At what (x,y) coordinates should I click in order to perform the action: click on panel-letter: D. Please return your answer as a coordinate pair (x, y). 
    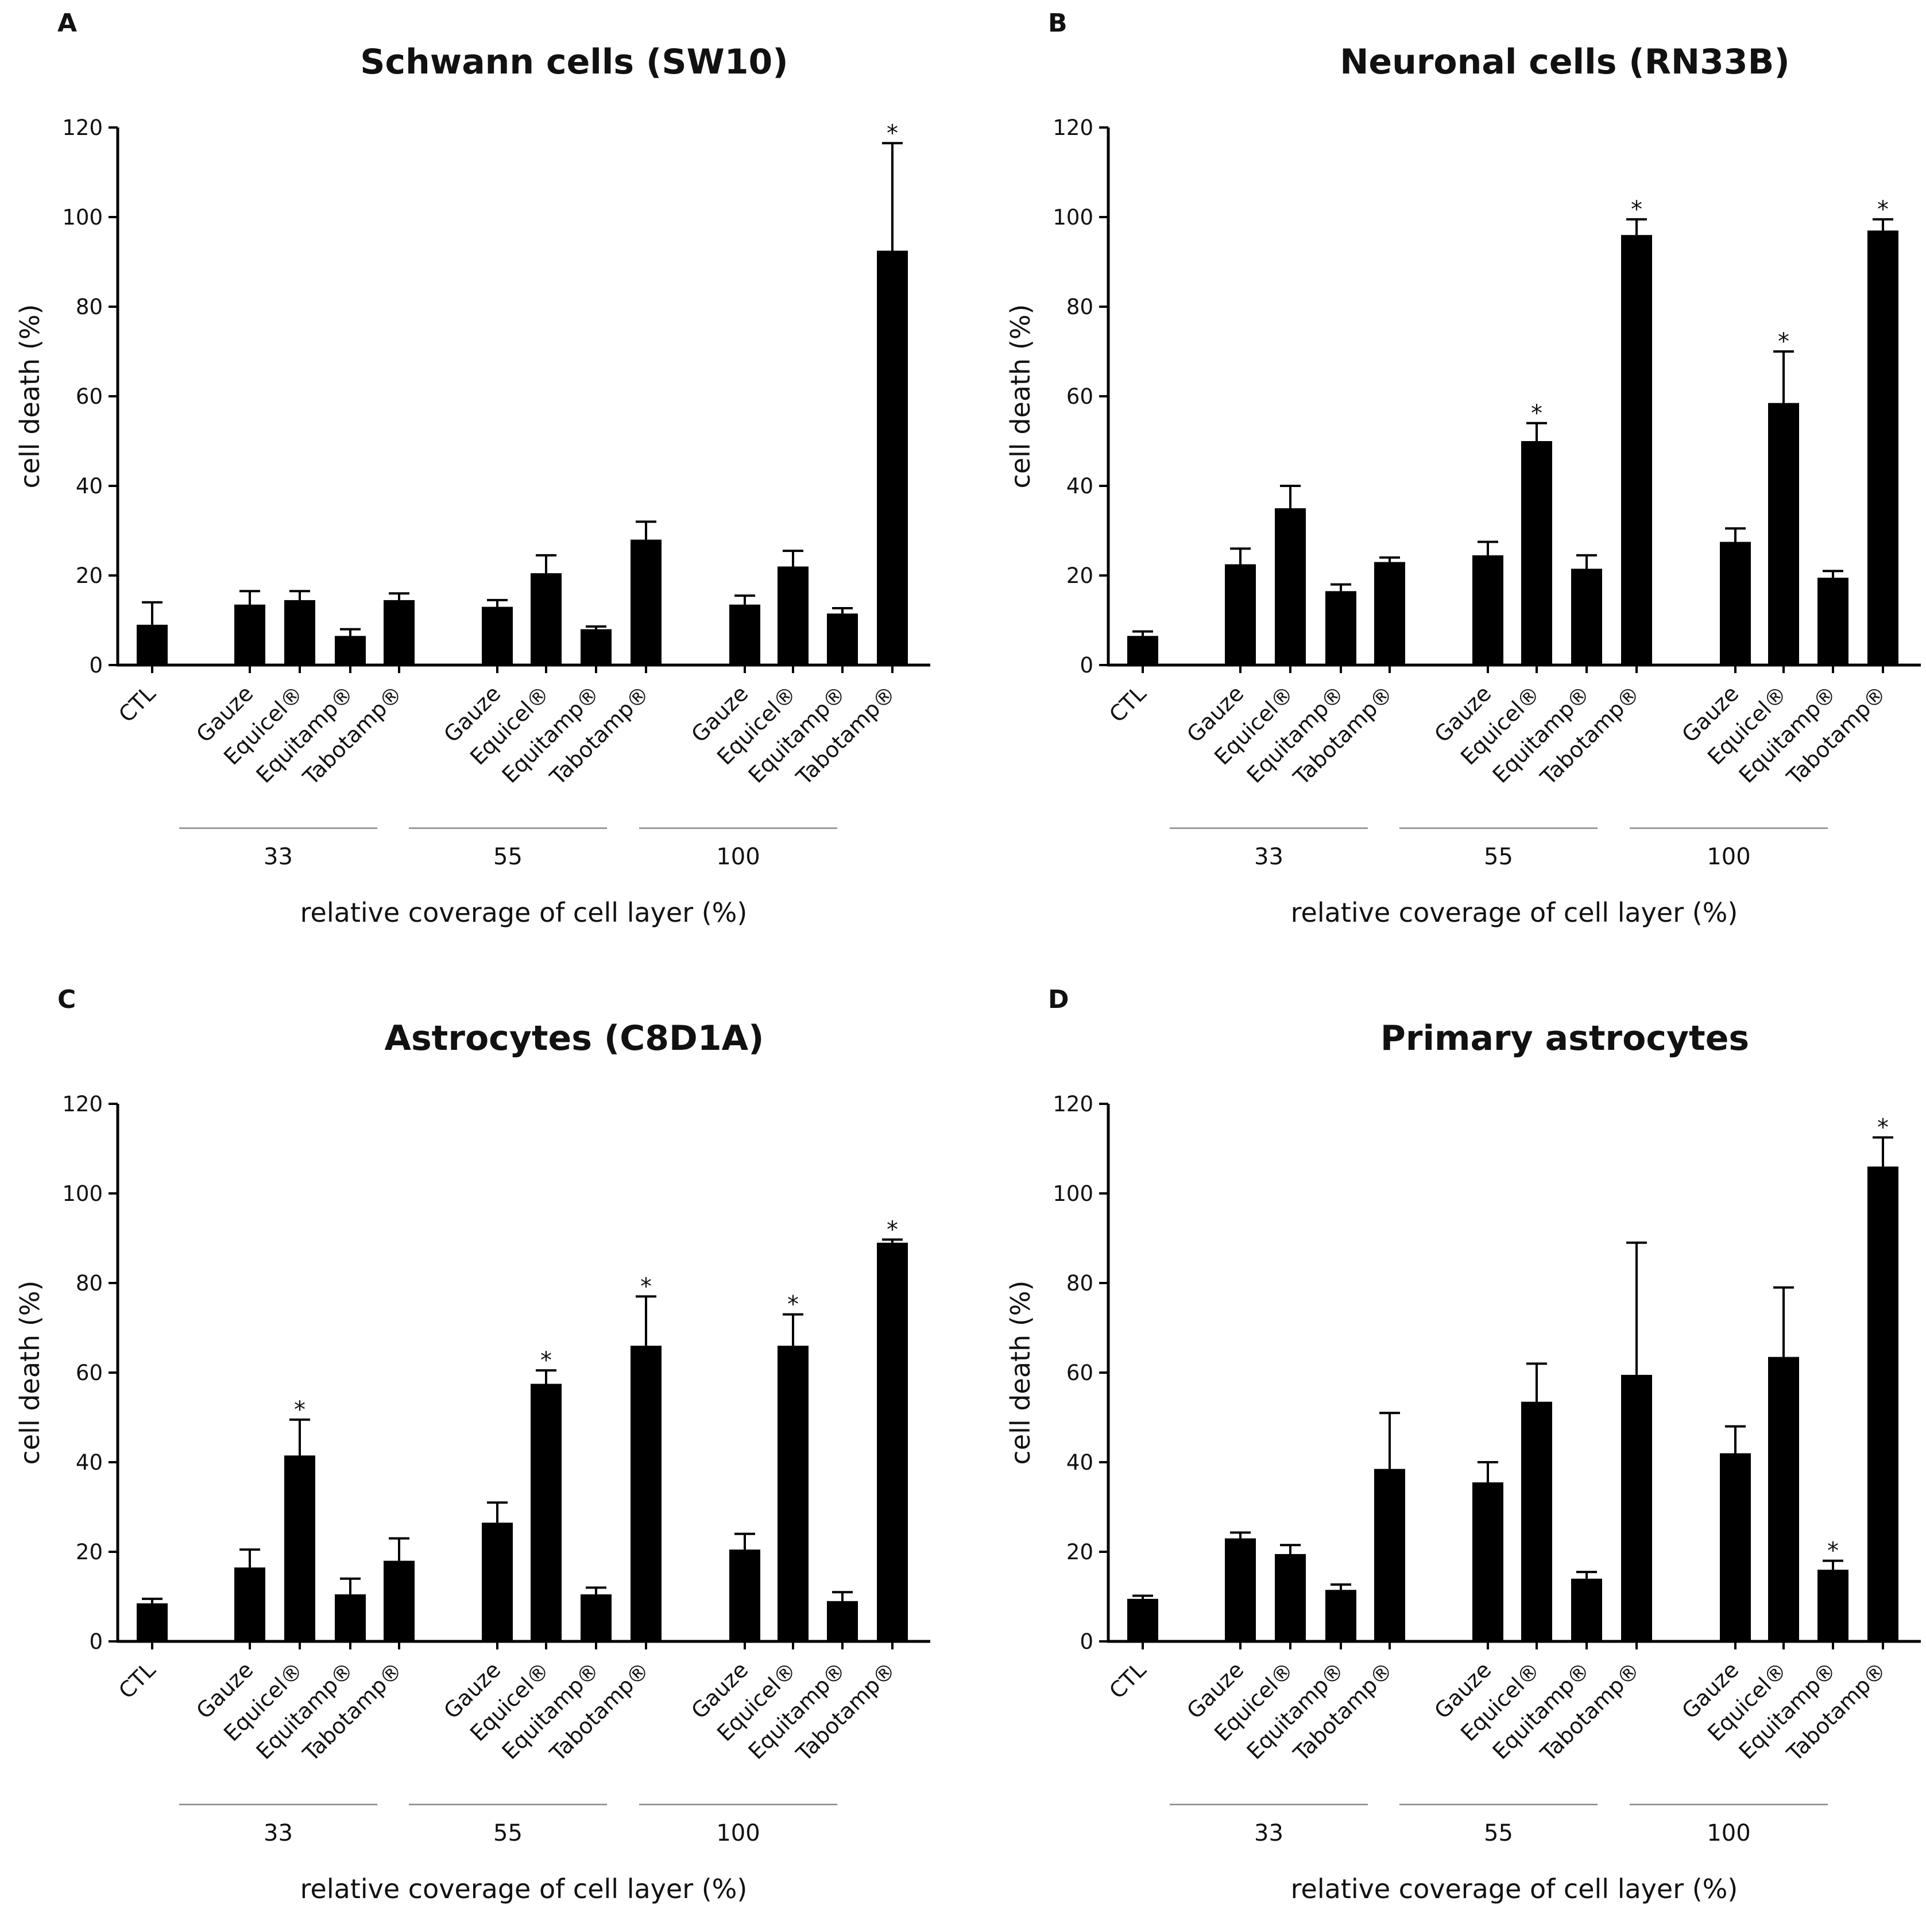
    Looking at the image, I should click on (1058, 999).